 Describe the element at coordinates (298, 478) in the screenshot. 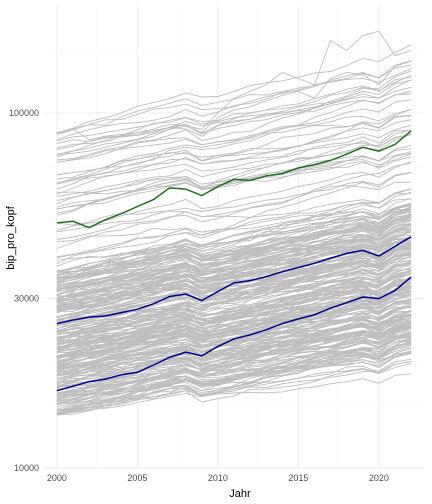

I see `x-tick-label: 2015` at that location.